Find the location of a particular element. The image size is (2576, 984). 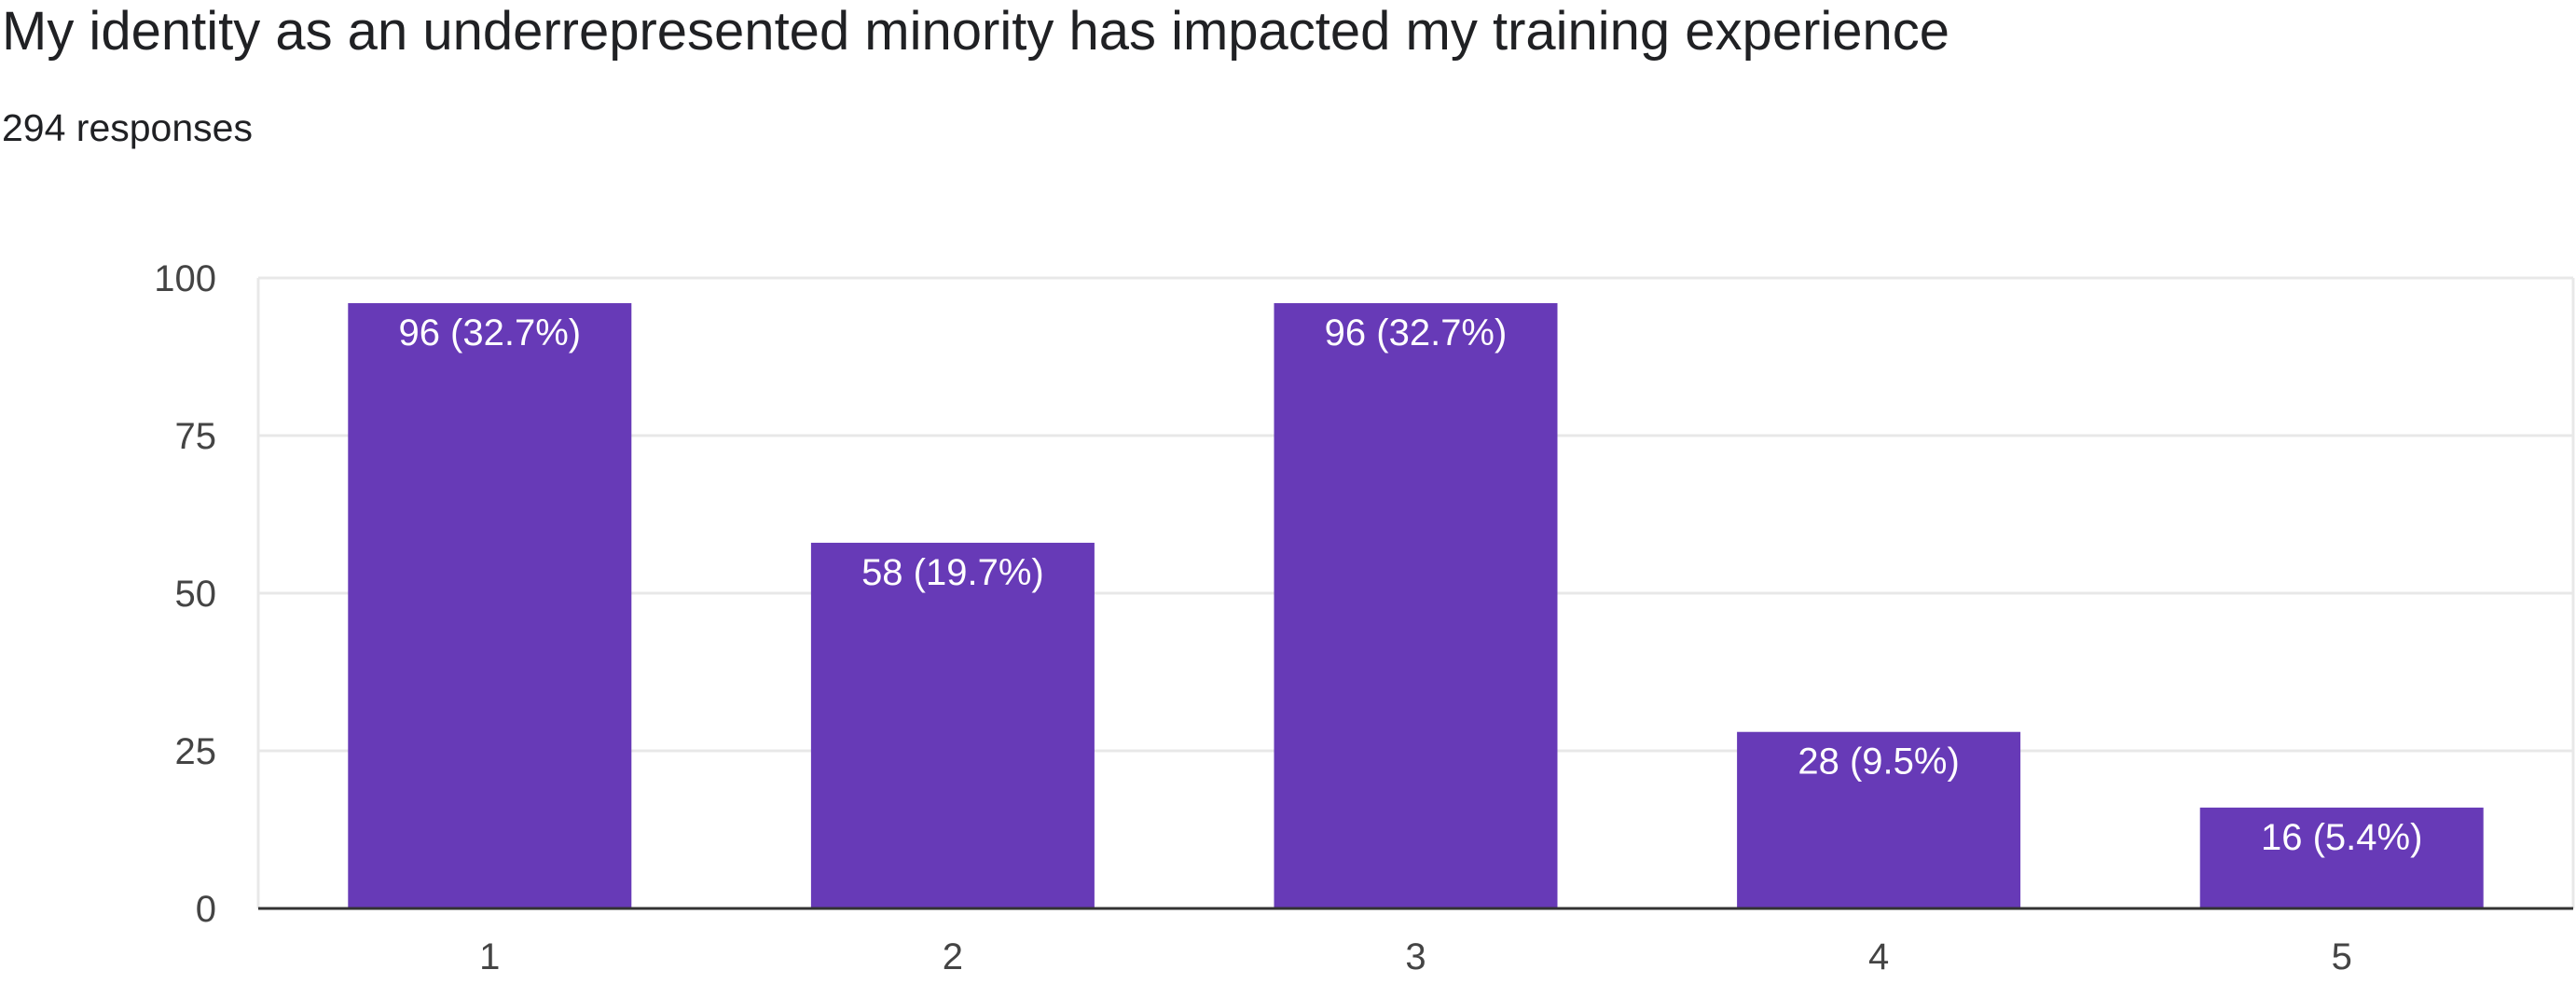

bar-data-label: 58 (19.7%) is located at coordinates (952, 572).